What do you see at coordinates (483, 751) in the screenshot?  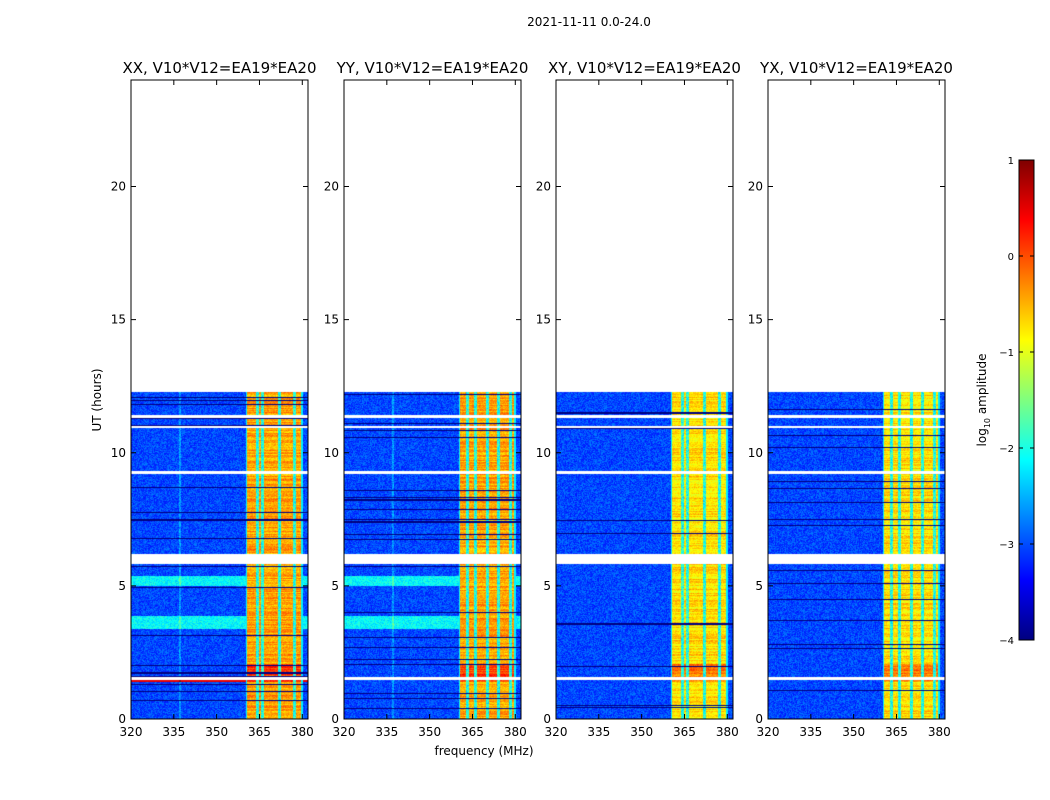 I see `x-axis-label: frequency (MHz)` at bounding box center [483, 751].